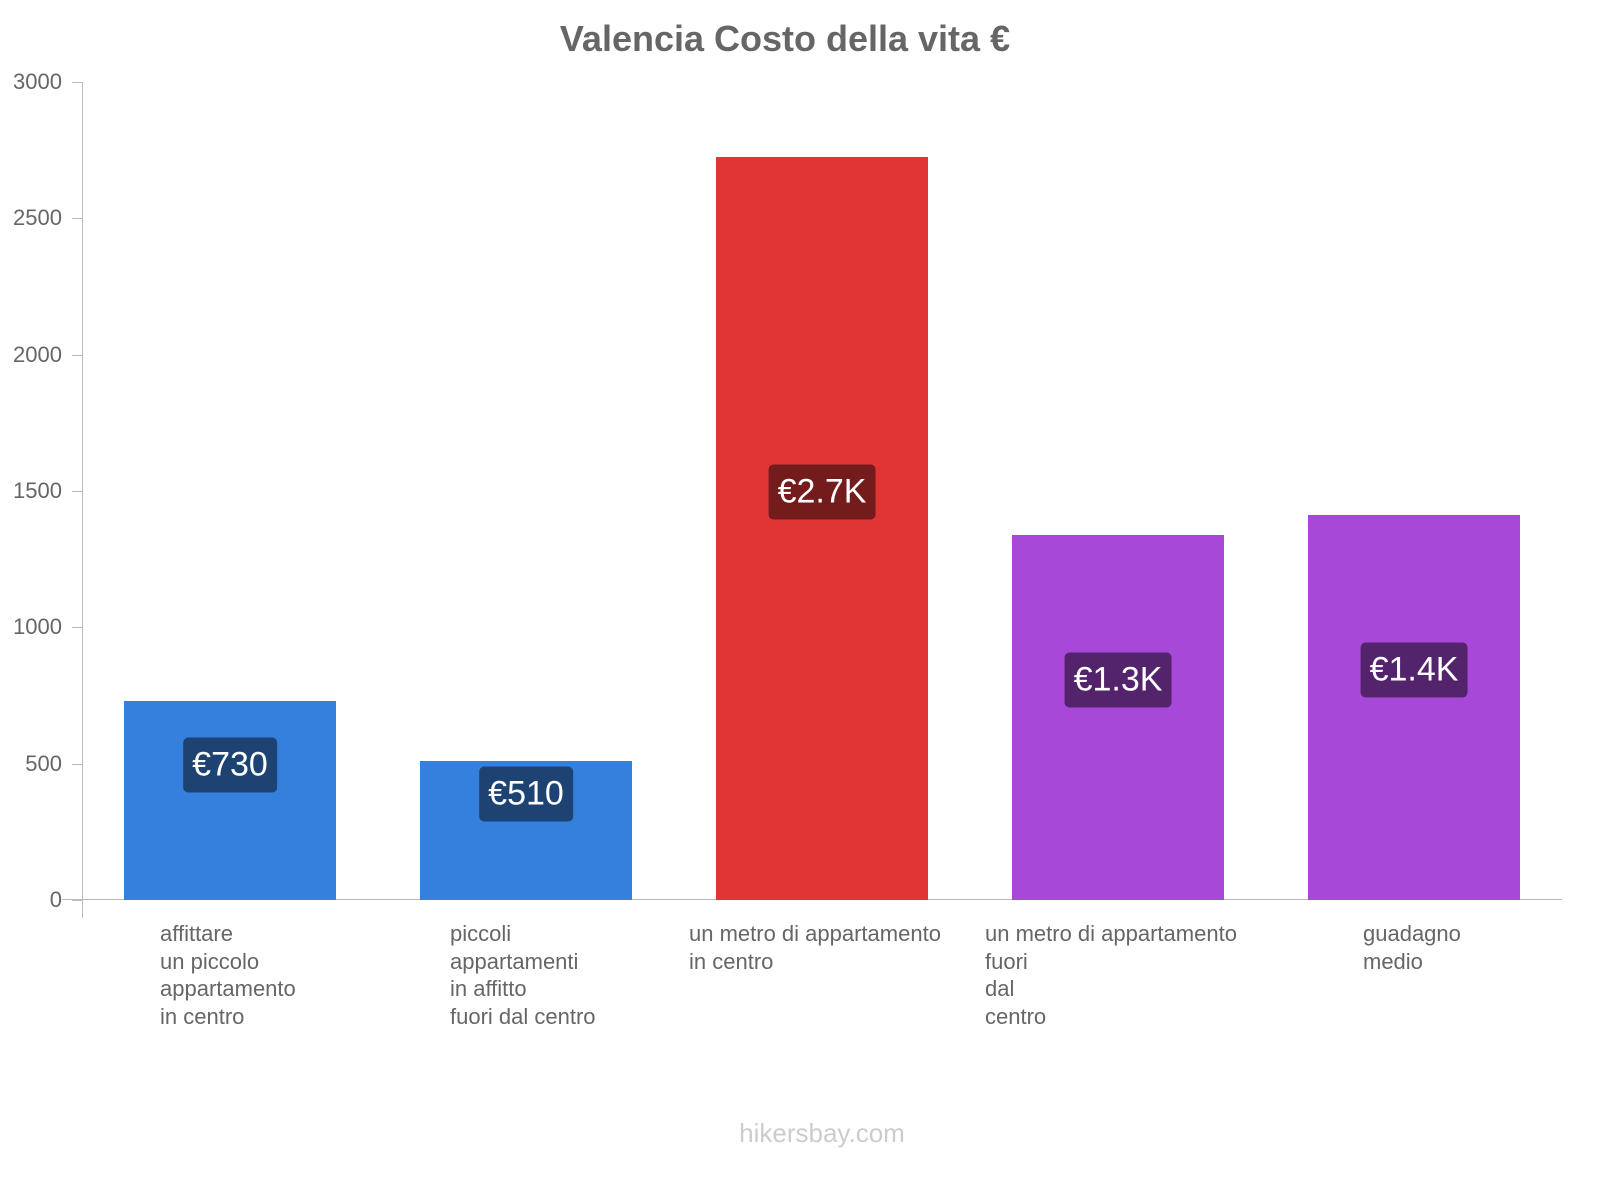  What do you see at coordinates (822, 492) in the screenshot?
I see `bar-value-badge: €2.7K` at bounding box center [822, 492].